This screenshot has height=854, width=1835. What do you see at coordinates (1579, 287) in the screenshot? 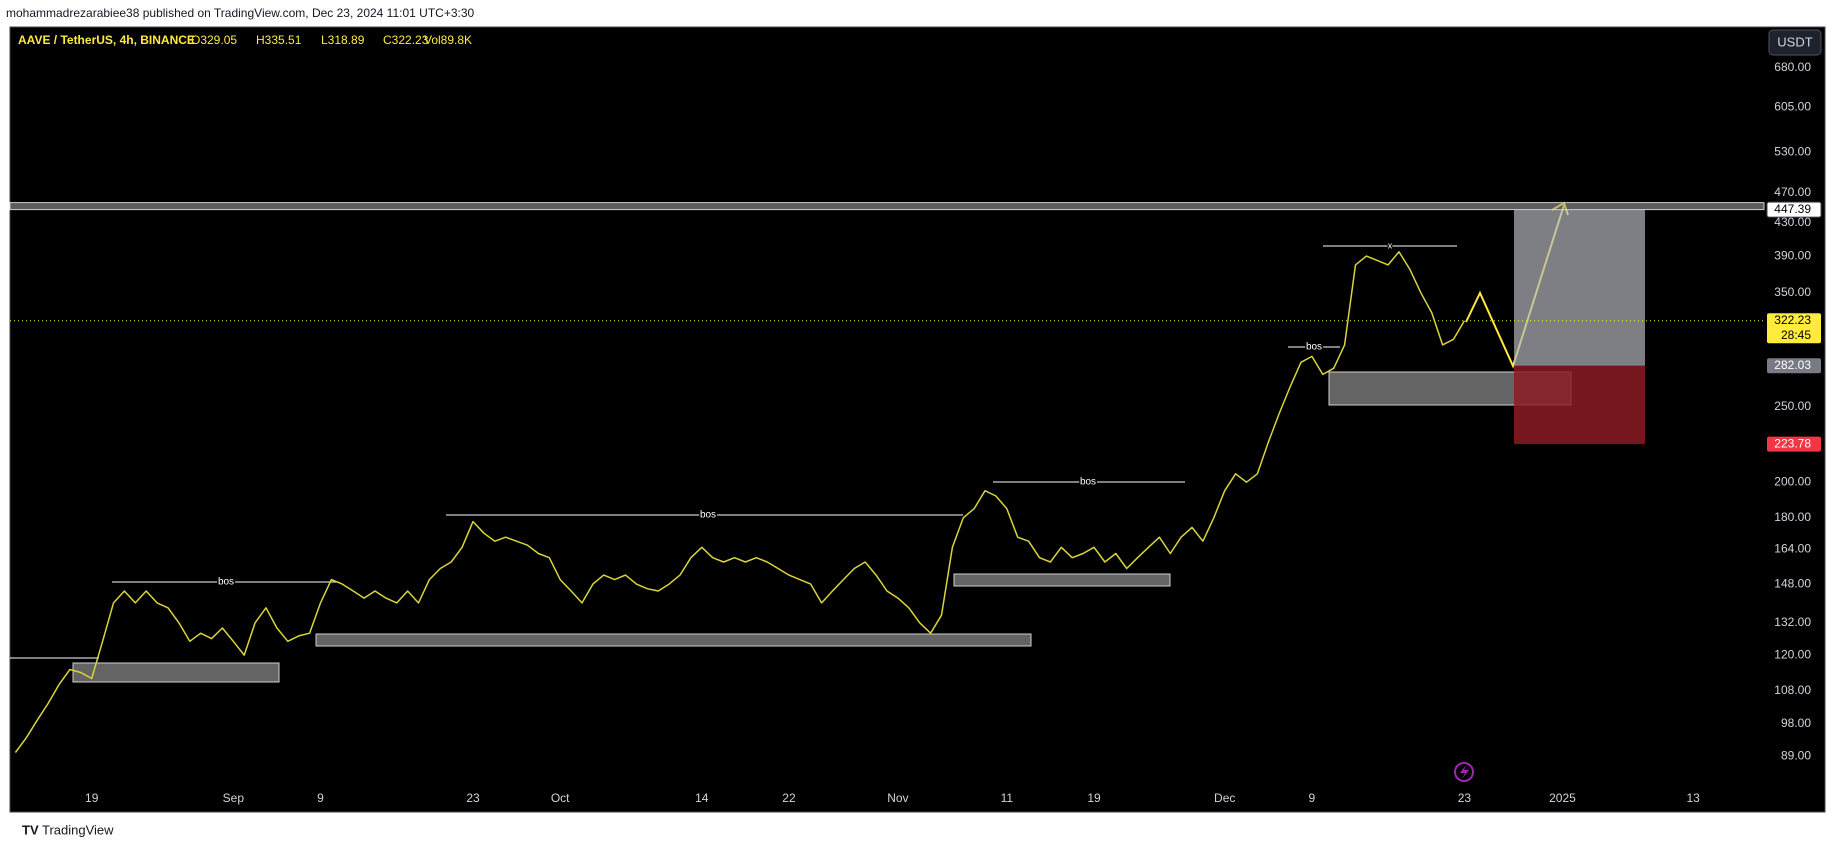
I see `position-target` at bounding box center [1579, 287].